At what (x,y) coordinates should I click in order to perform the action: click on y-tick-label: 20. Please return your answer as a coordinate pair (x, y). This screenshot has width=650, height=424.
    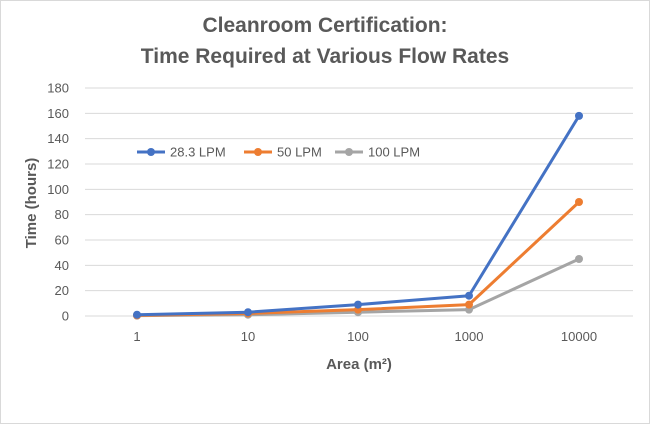
    Looking at the image, I should click on (62, 290).